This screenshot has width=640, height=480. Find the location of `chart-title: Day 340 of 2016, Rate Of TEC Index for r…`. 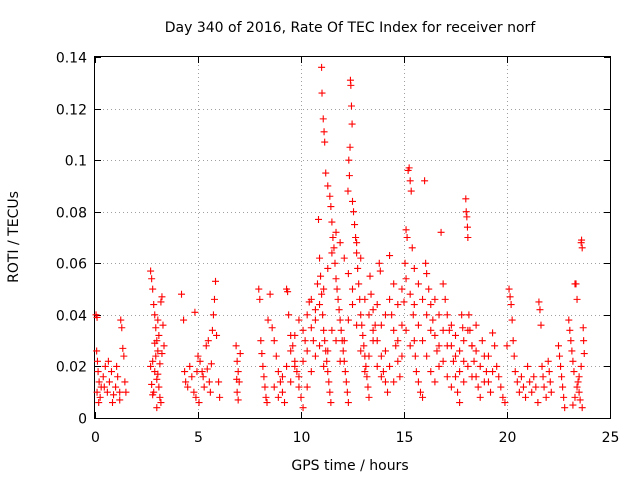

chart-title: Day 340 of 2016, Rate Of TEC Index for r… is located at coordinates (351, 28).